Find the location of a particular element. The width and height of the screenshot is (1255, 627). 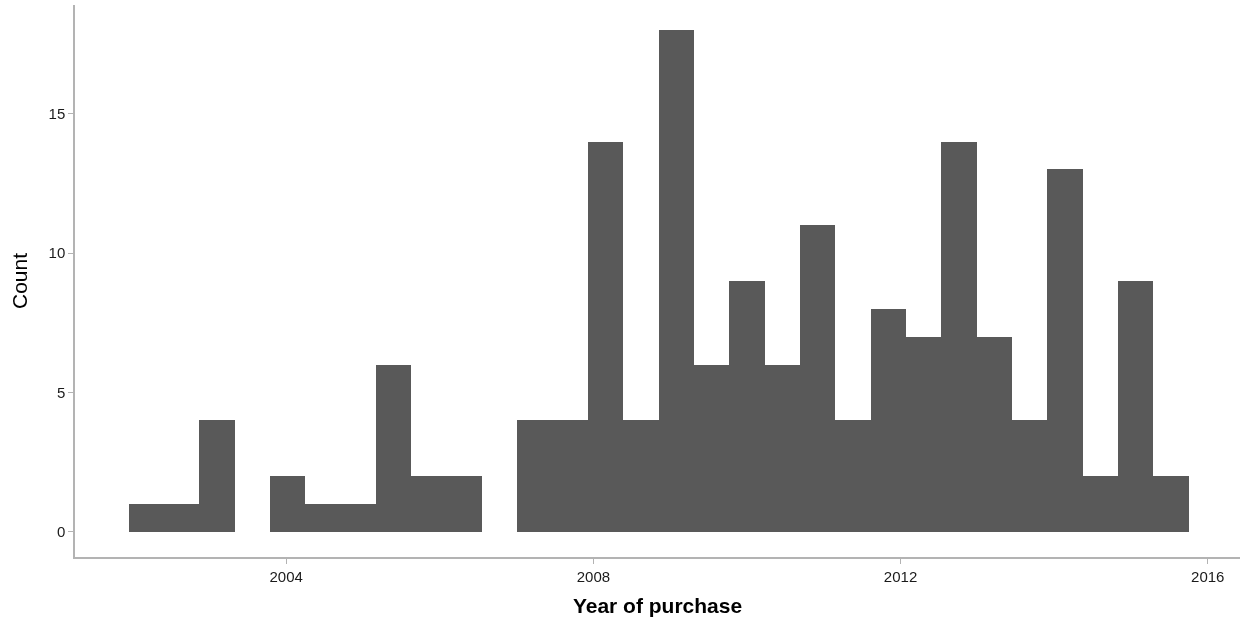

x-axis-title: Year of purchase is located at coordinates (657, 606).